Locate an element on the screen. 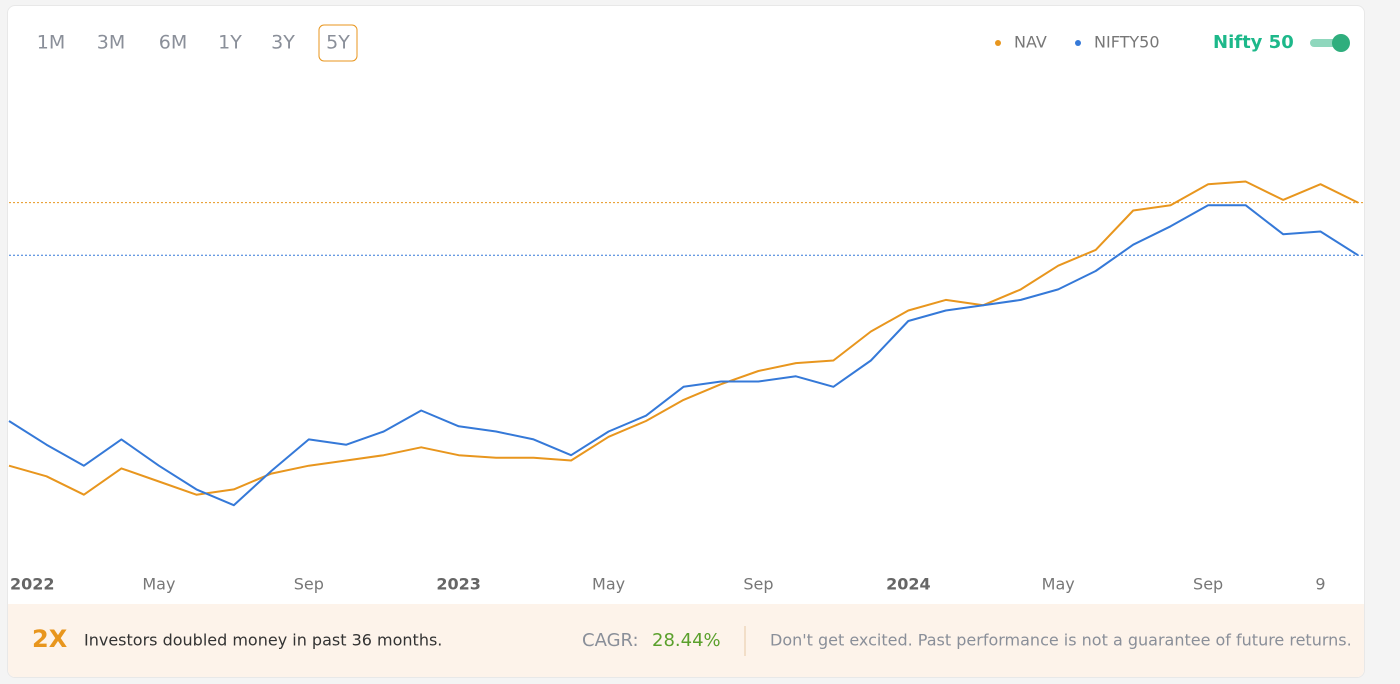 This screenshot has height=684, width=1400. cagr-value: 28.44% is located at coordinates (686, 640).